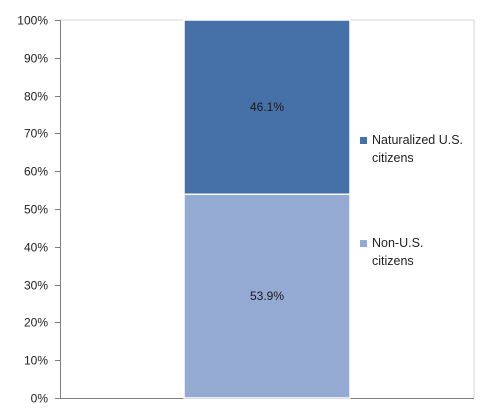 The height and width of the screenshot is (412, 493). Describe the element at coordinates (397, 243) in the screenshot. I see `legend-label-line: Non-U.S.` at that location.